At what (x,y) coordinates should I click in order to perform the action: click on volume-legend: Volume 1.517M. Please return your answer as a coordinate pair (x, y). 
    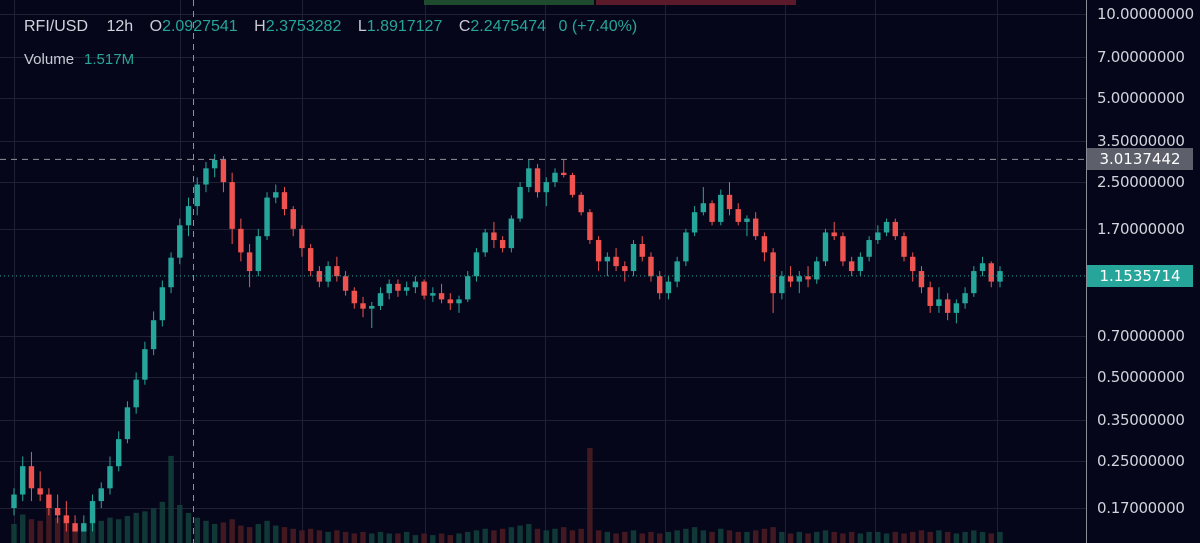
    Looking at the image, I should click on (79, 59).